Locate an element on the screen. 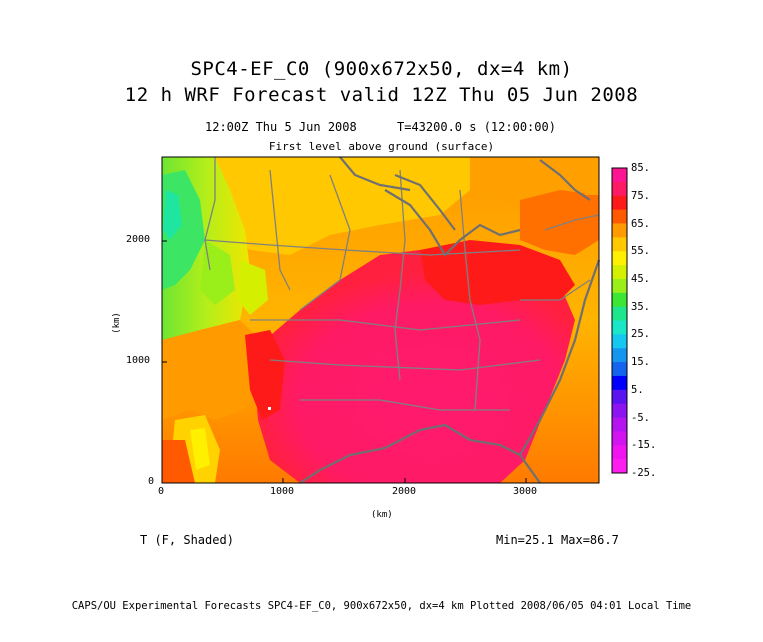  colorbar-label: -25. is located at coordinates (644, 473).